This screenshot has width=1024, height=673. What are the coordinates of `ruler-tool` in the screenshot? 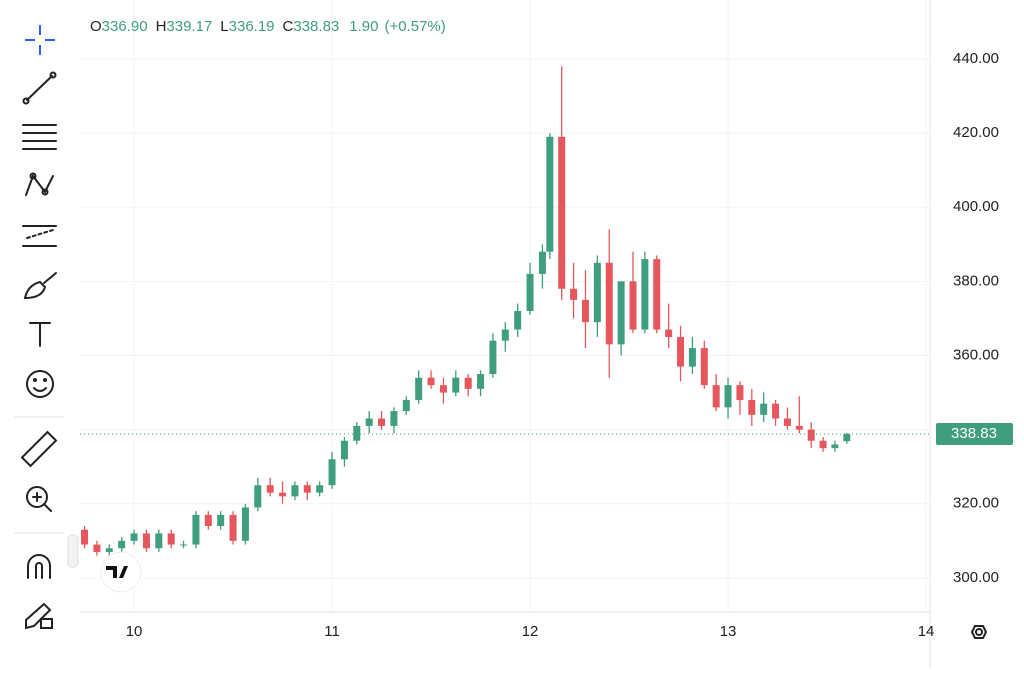 It's located at (39, 449).